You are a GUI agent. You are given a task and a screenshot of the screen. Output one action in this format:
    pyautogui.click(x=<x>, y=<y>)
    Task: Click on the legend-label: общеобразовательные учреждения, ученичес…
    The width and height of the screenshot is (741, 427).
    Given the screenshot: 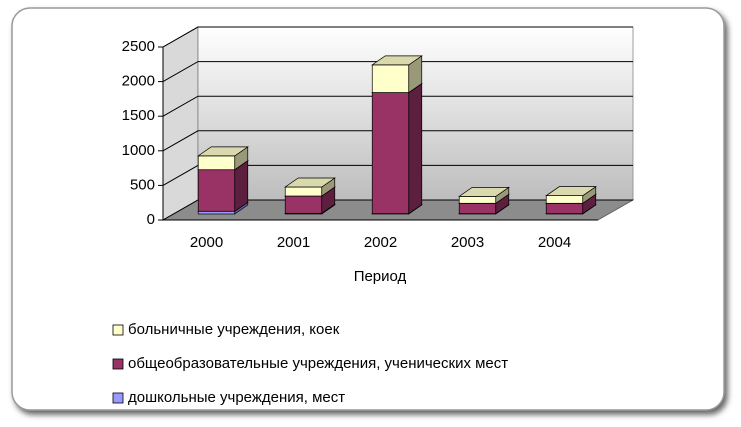 What is the action you would take?
    pyautogui.click(x=318, y=363)
    